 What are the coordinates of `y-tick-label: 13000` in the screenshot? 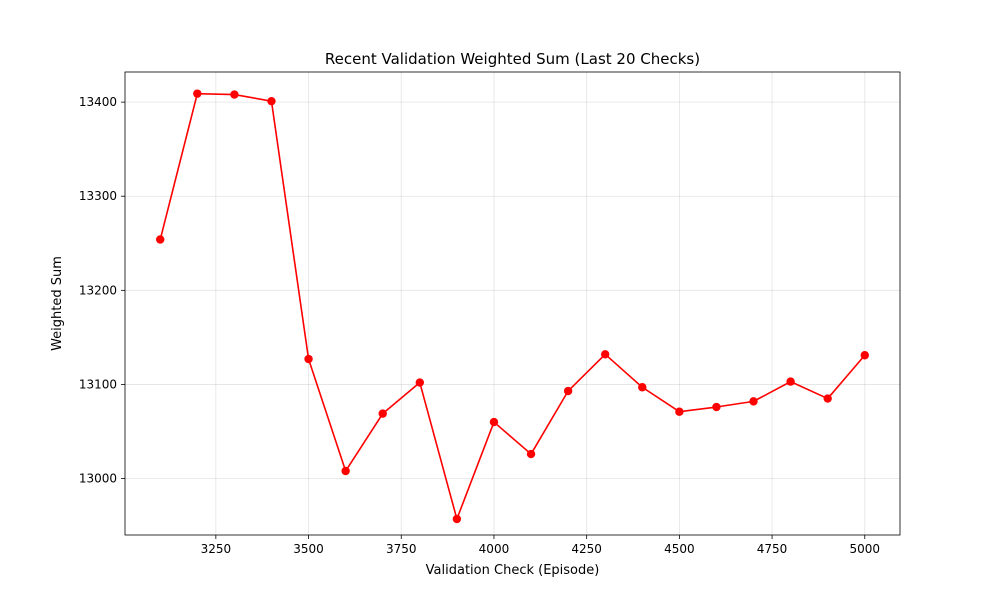 It's located at (98, 479).